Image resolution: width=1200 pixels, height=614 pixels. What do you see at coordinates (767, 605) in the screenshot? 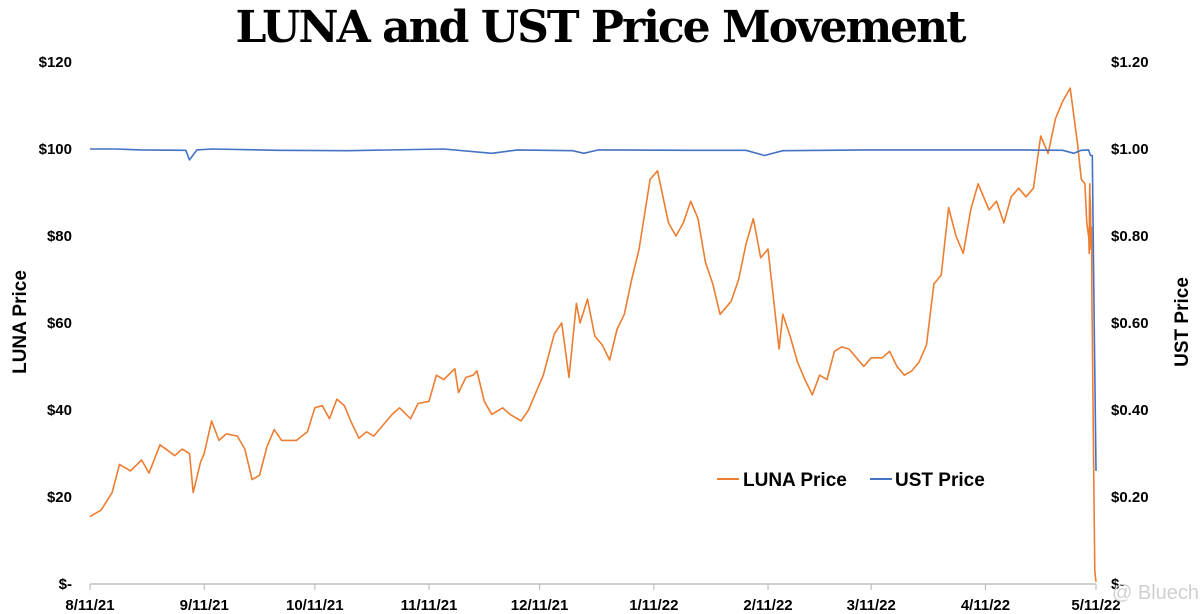
I see `x-tick-label: 2/11/22` at bounding box center [767, 605].